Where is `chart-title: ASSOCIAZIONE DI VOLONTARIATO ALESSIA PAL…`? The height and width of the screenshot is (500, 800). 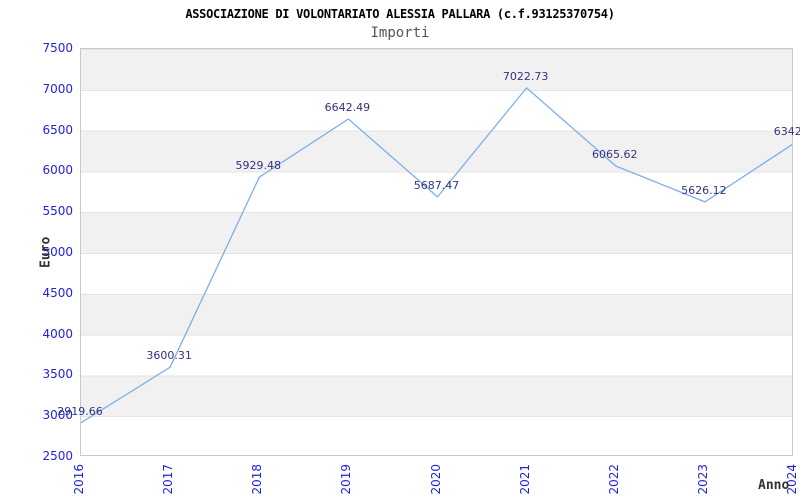
chart-title: ASSOCIAZIONE DI VOLONTARIATO ALESSIA PAL… is located at coordinates (400, 14).